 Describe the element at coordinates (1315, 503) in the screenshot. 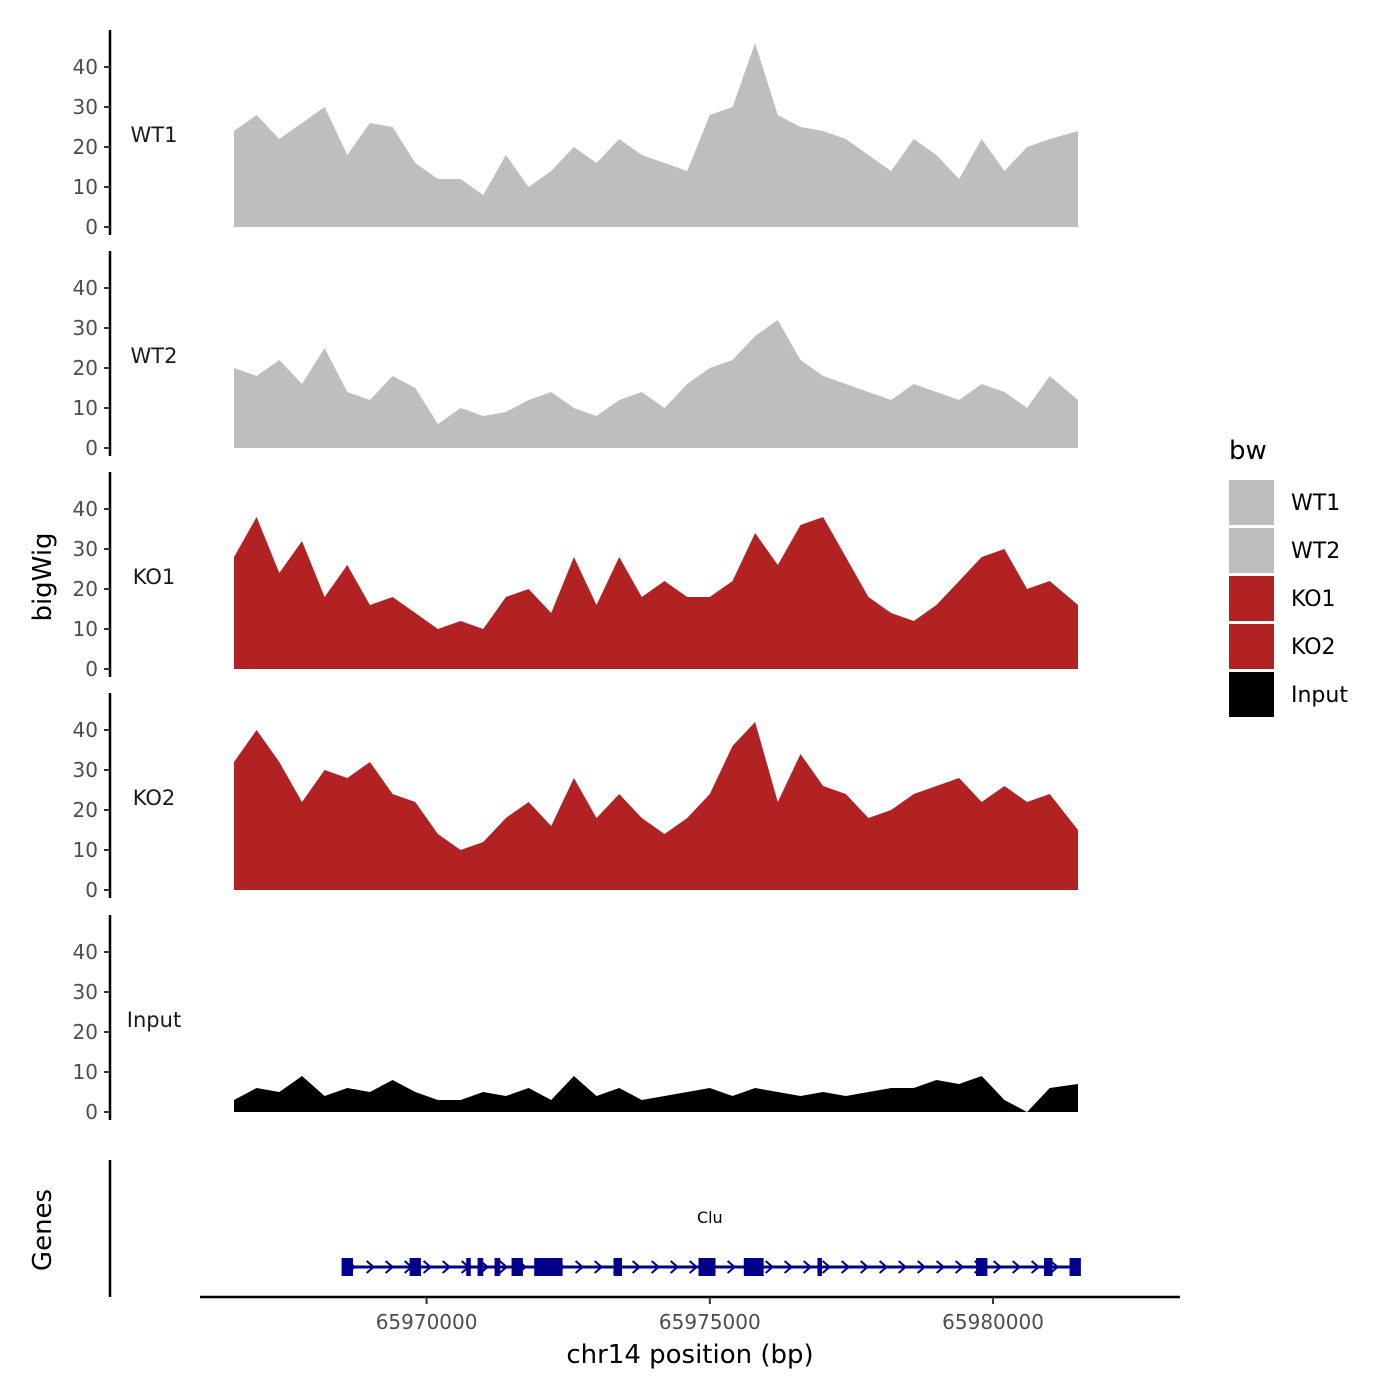

I see `legend-label-wt1: WT1` at that location.